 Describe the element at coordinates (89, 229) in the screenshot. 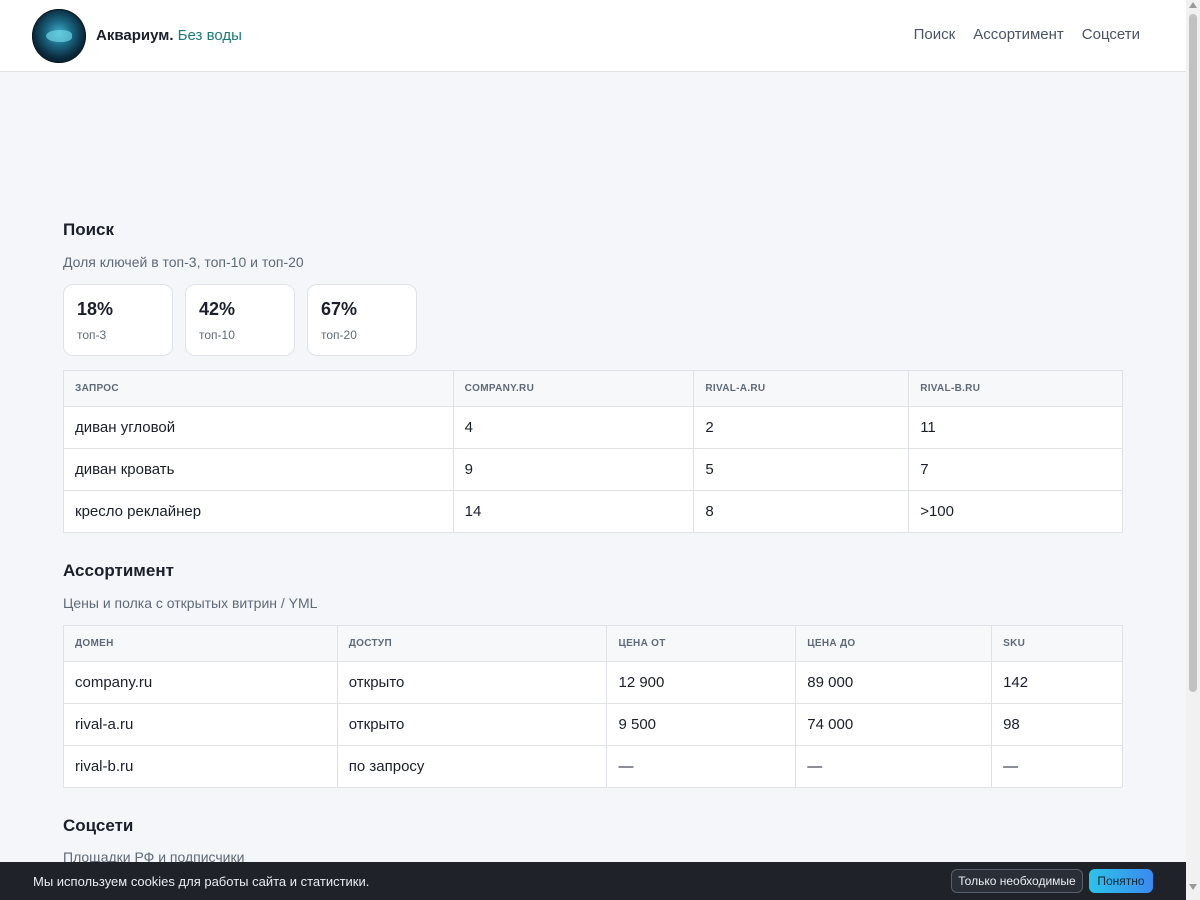

I see `search-section-title: Поиск` at that location.